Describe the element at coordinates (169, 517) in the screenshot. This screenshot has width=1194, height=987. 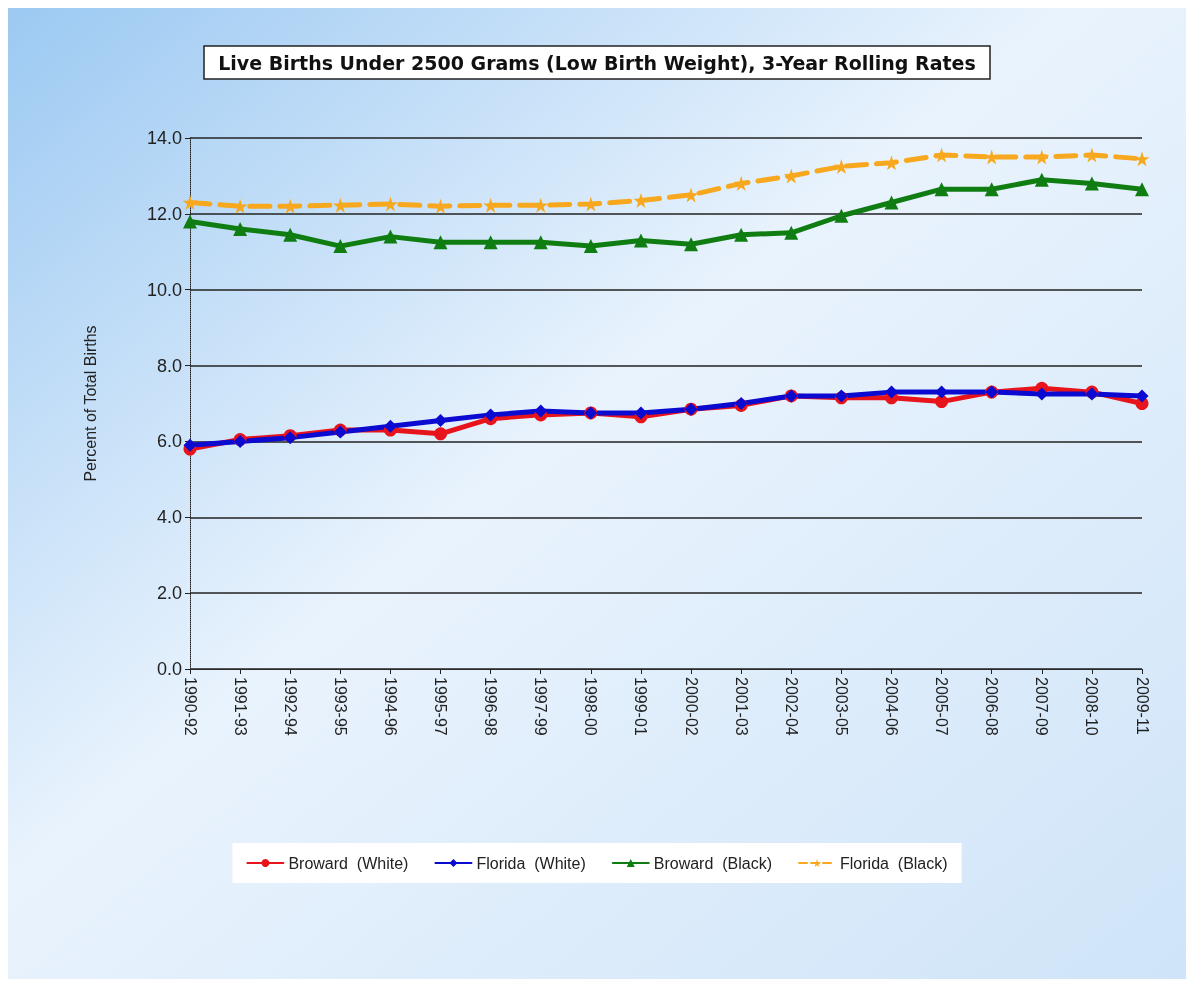
I see `y-tick-label: 4.0` at that location.